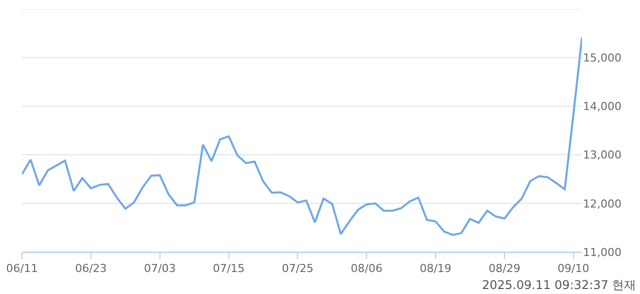 The width and height of the screenshot is (640, 294). What do you see at coordinates (602, 252) in the screenshot?
I see `y-tick-label: 11,000` at bounding box center [602, 252].